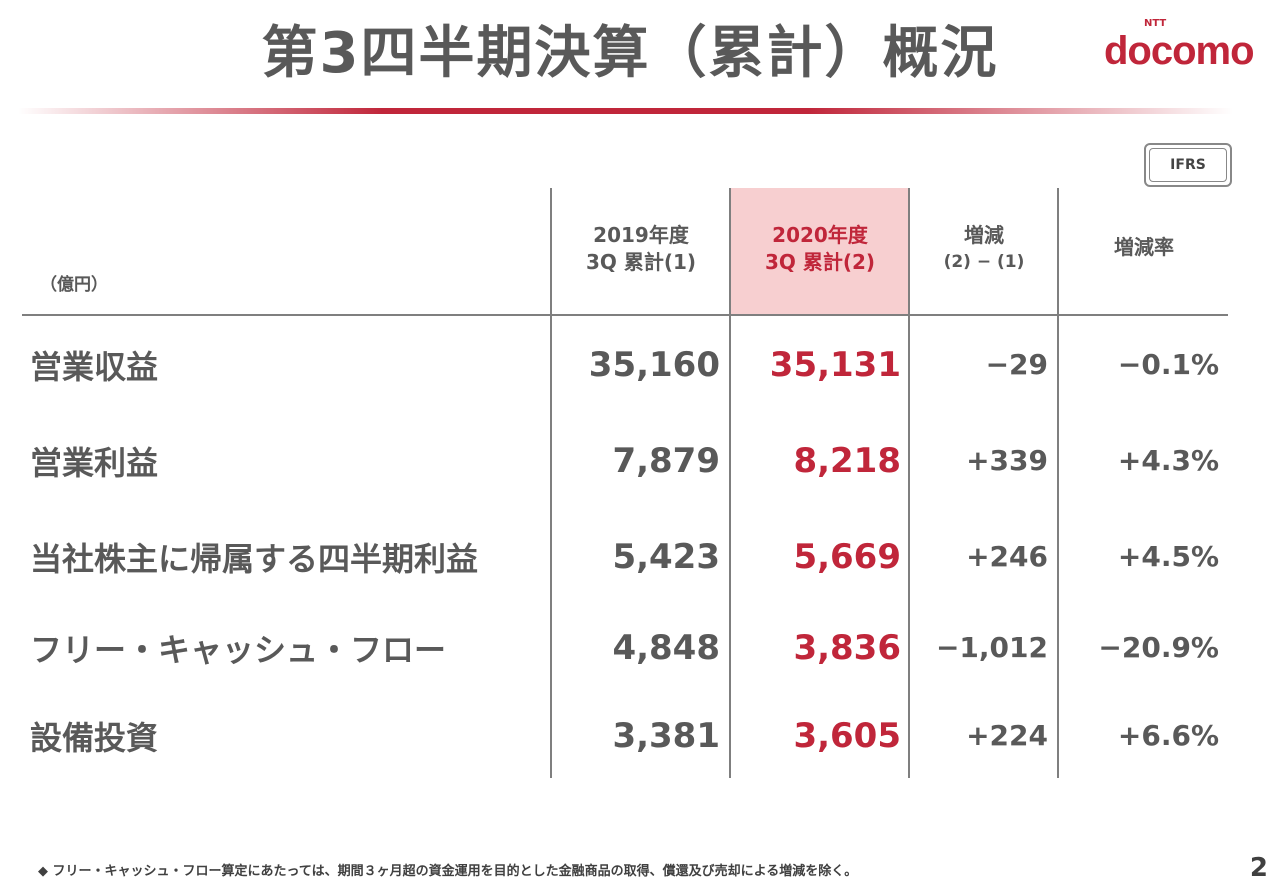  Describe the element at coordinates (1168, 364) in the screenshot. I see `value-rate: −0.1%` at that location.